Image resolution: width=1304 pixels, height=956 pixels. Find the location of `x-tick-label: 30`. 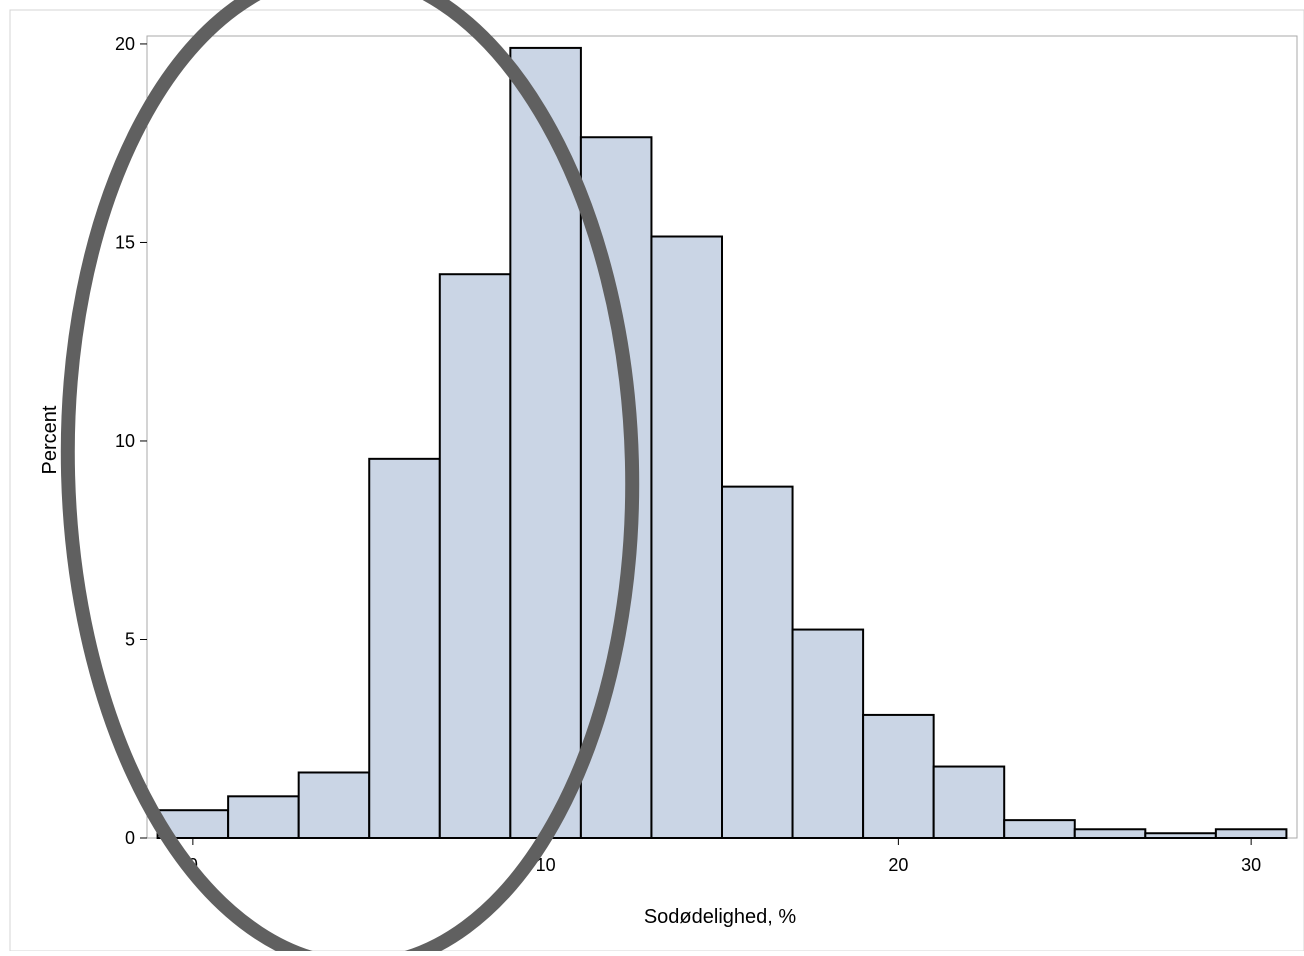

x-tick-label: 30 is located at coordinates (1251, 865).